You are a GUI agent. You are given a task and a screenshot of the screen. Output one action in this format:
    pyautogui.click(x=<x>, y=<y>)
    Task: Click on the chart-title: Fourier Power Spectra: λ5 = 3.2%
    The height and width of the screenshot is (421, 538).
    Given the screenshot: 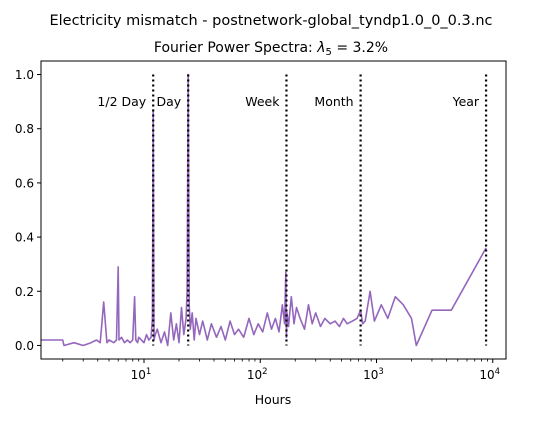 What is the action you would take?
    pyautogui.click(x=271, y=49)
    